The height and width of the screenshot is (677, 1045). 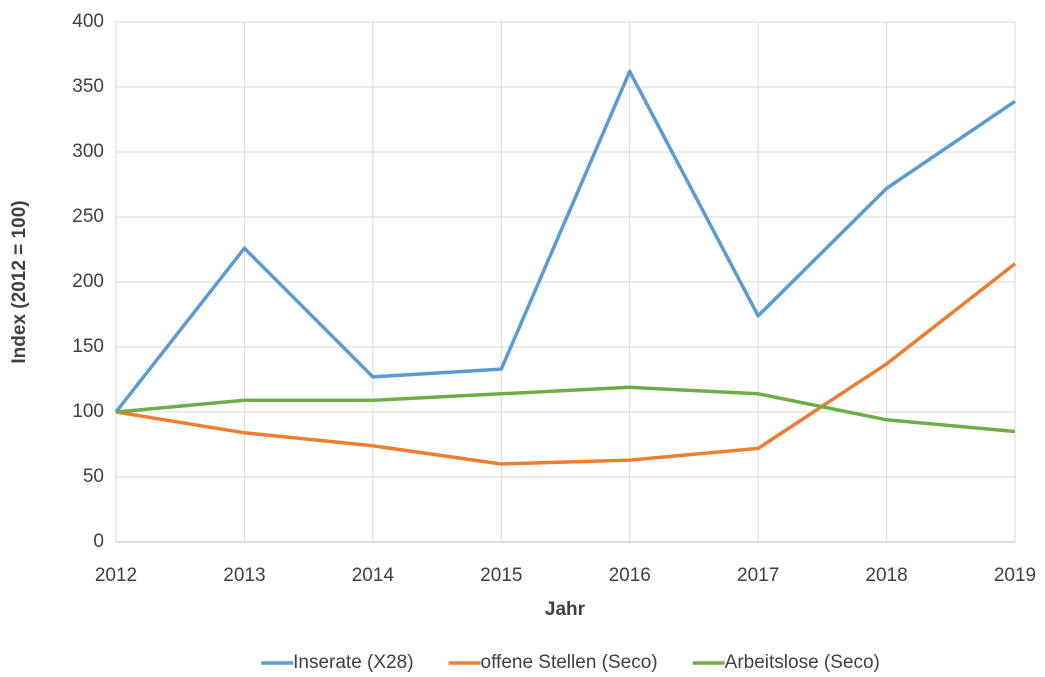 What do you see at coordinates (353, 662) in the screenshot?
I see `legend-label: Inserate (X28)` at bounding box center [353, 662].